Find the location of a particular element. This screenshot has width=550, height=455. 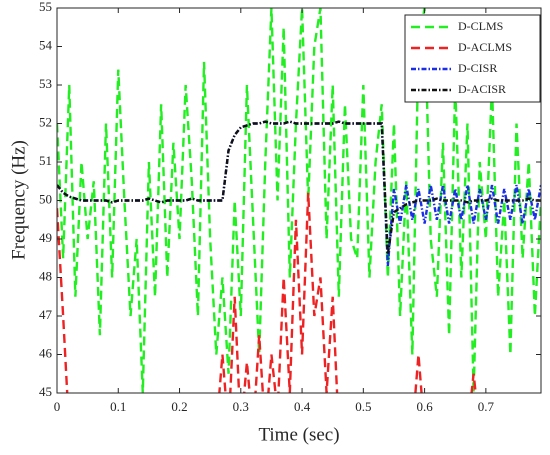

x-tick-label: 0.4 is located at coordinates (302, 406).